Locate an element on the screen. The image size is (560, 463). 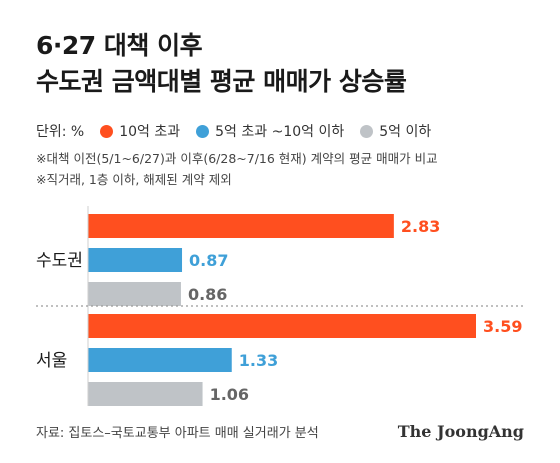
legend-item-5-to-10: 5억 초과 ~10억 이하 is located at coordinates (270, 131).